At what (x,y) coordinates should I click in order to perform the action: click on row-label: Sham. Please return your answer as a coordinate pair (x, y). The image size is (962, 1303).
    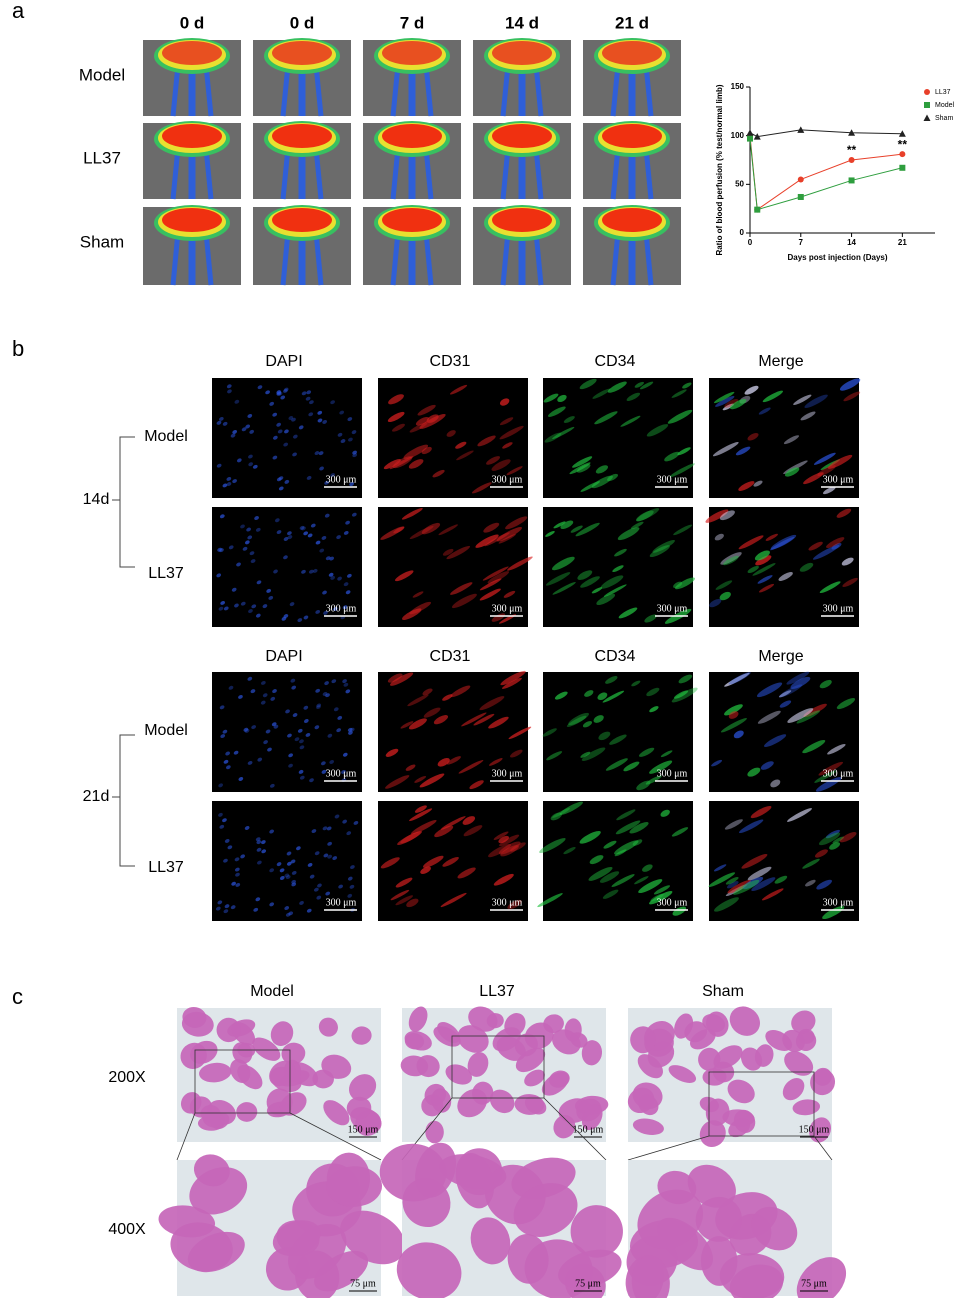
    Looking at the image, I should click on (102, 241).